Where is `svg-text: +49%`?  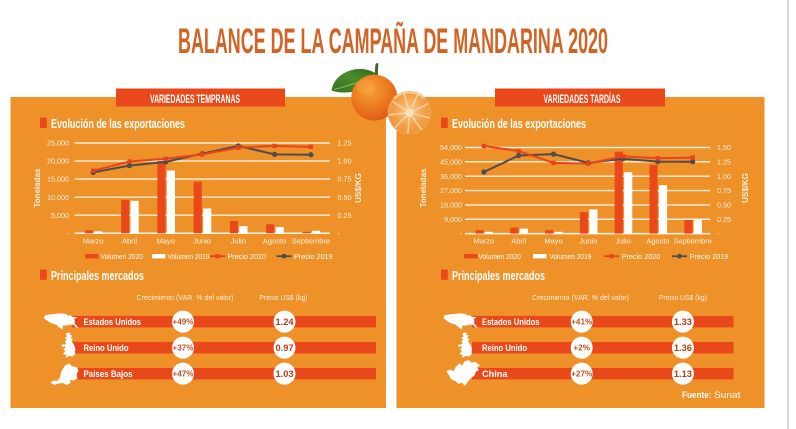
svg-text: +49% is located at coordinates (183, 322).